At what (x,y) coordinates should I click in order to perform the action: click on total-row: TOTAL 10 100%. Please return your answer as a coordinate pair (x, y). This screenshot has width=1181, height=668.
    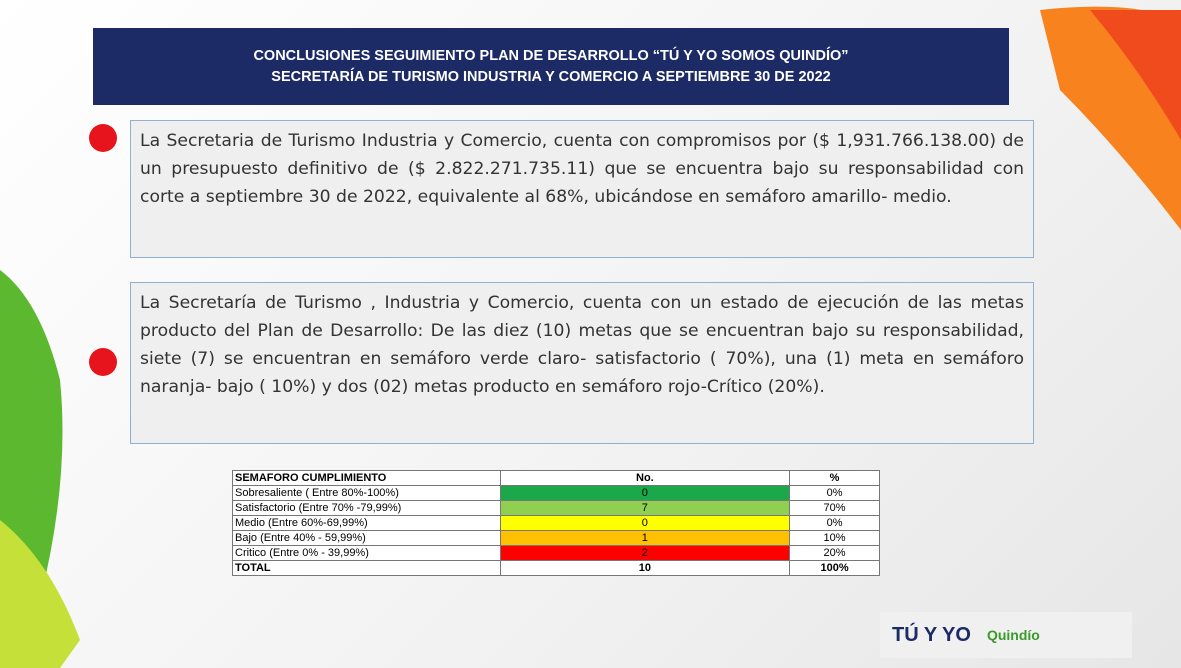
    Looking at the image, I should click on (556, 568).